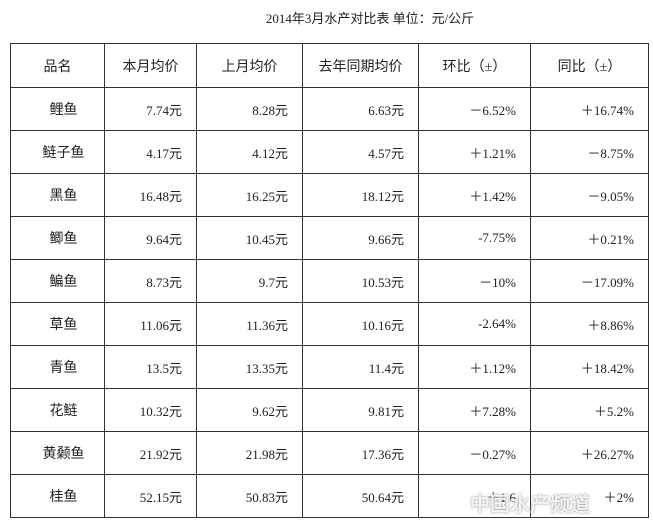 The width and height of the screenshot is (653, 526). I want to click on value-cell: 9.7元, so click(249, 281).